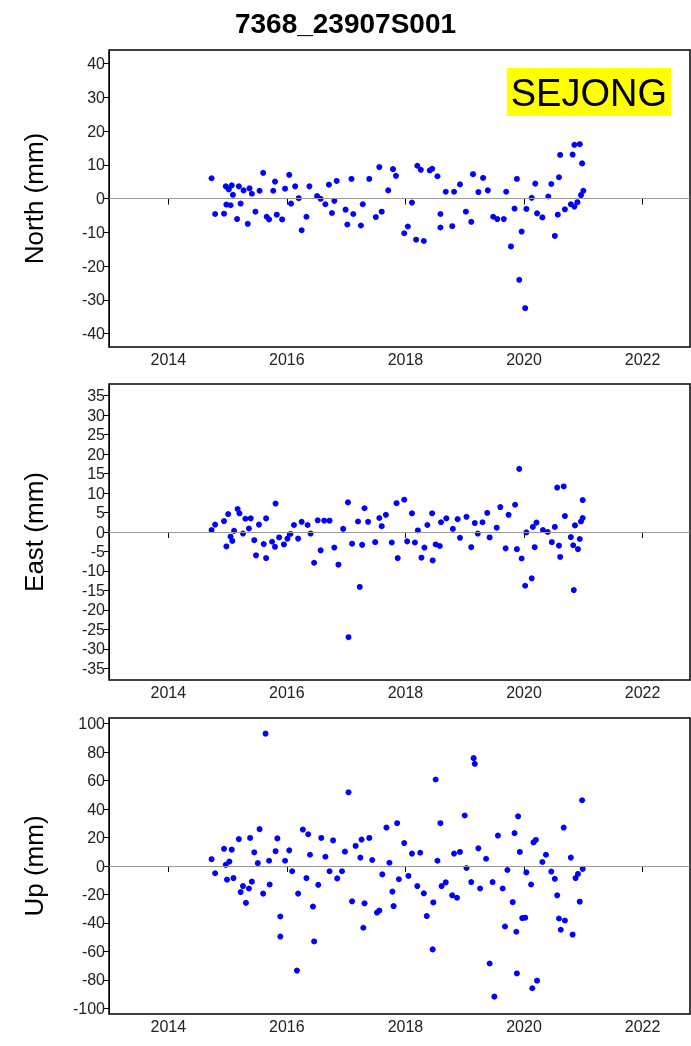  What do you see at coordinates (34, 866) in the screenshot?
I see `y-axis-title: Up (mm)` at bounding box center [34, 866].